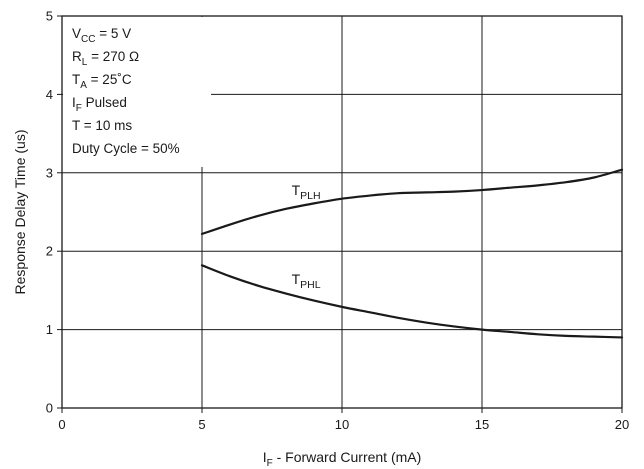  Describe the element at coordinates (137, 92) in the screenshot. I see `conditions-box-background` at that location.